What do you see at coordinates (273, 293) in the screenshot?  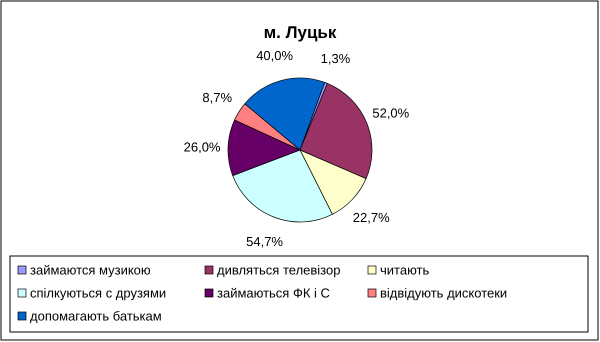 I see `legend-label: займаються ФК і С` at bounding box center [273, 293].